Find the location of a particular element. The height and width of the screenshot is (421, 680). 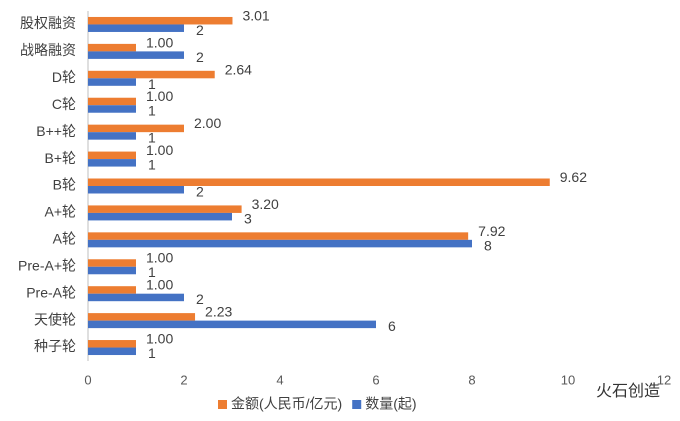

watermark: 火石创造 is located at coordinates (628, 391).